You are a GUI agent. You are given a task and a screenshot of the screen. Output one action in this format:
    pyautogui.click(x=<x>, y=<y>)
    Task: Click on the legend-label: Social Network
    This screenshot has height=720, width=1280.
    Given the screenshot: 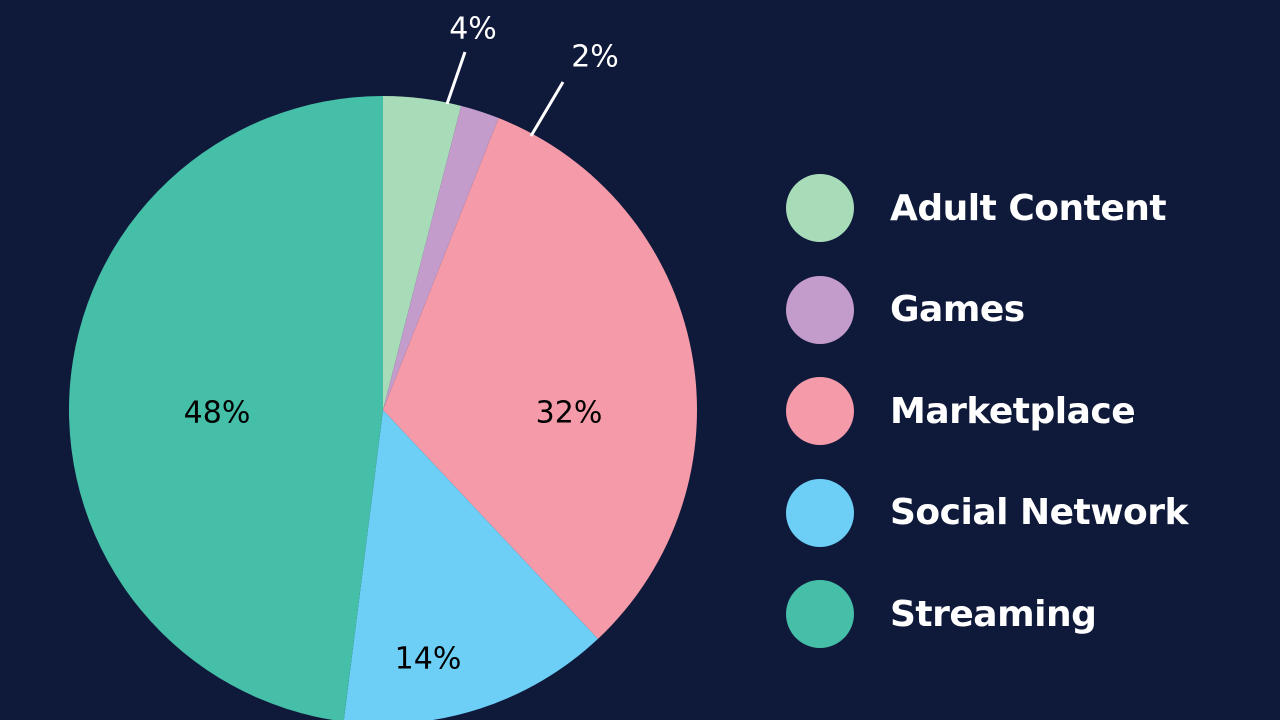 What is the action you would take?
    pyautogui.click(x=1039, y=512)
    